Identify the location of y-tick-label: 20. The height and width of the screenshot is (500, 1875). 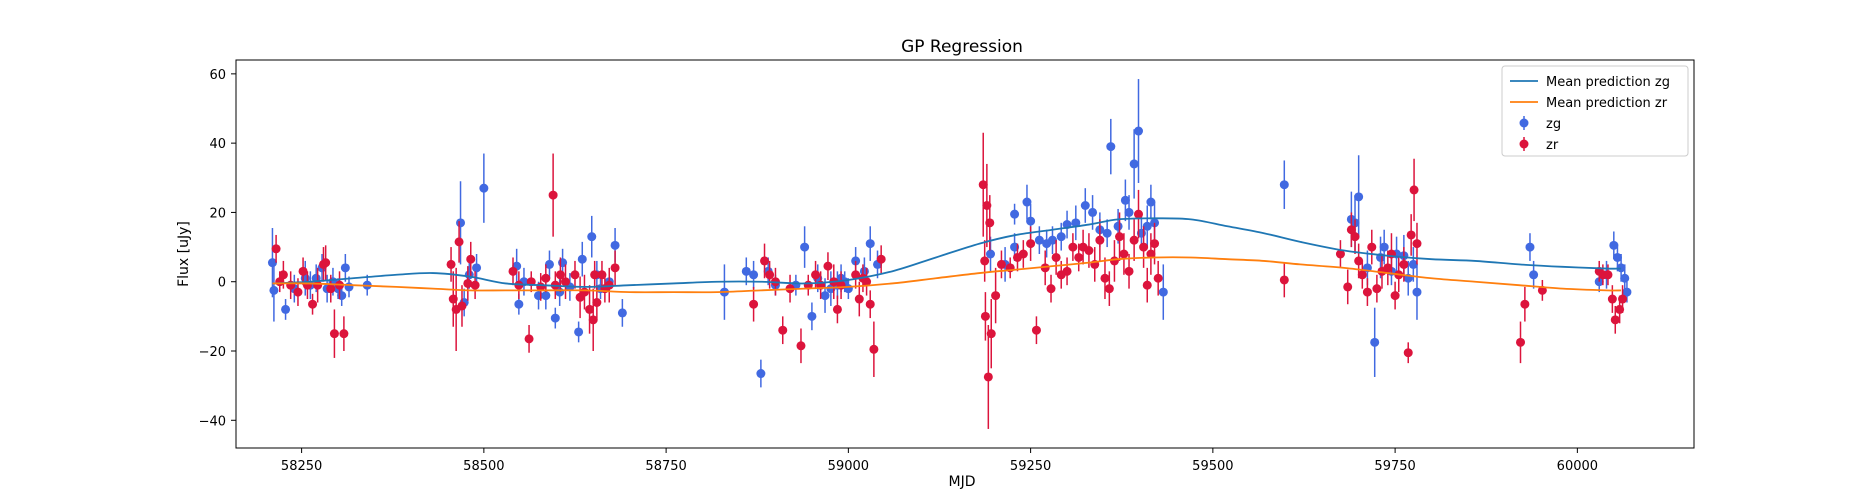
(217, 213).